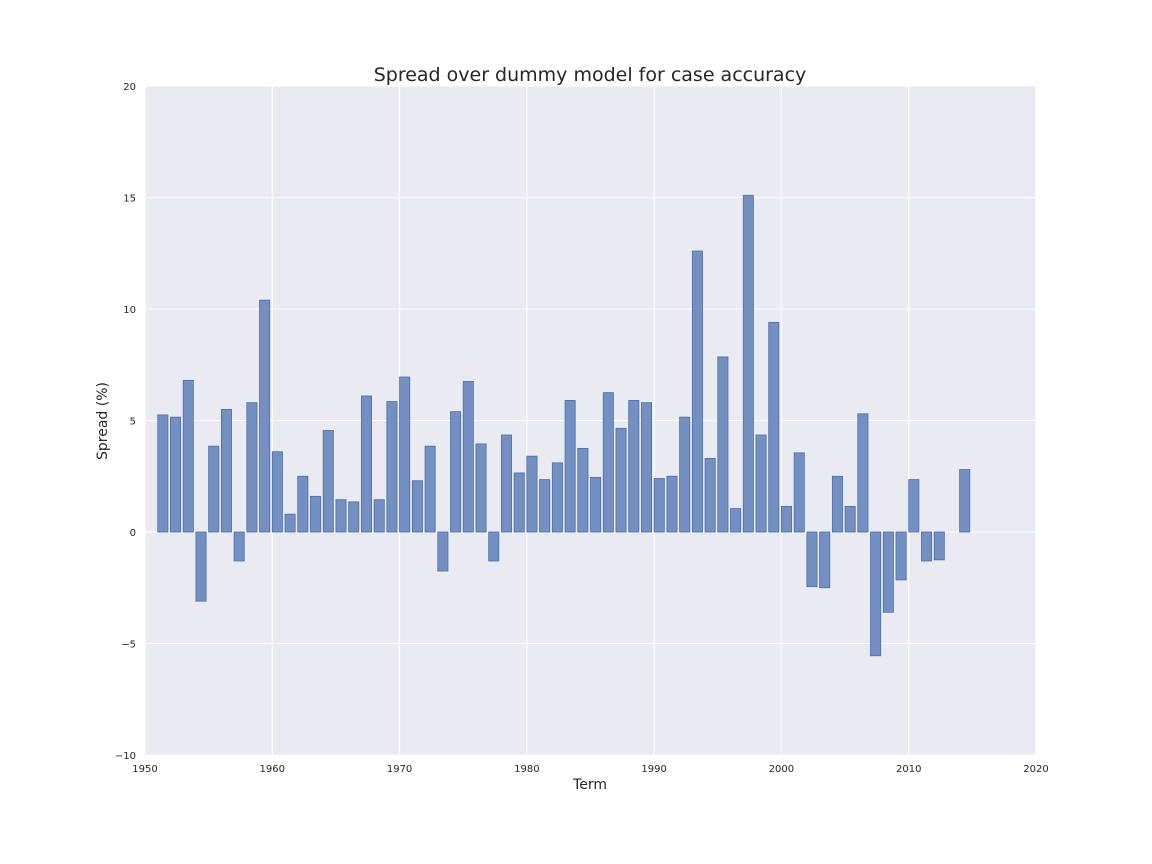 Image resolution: width=1152 pixels, height=864 pixels. Describe the element at coordinates (399, 769) in the screenshot. I see `x-tick-label: 1970` at that location.